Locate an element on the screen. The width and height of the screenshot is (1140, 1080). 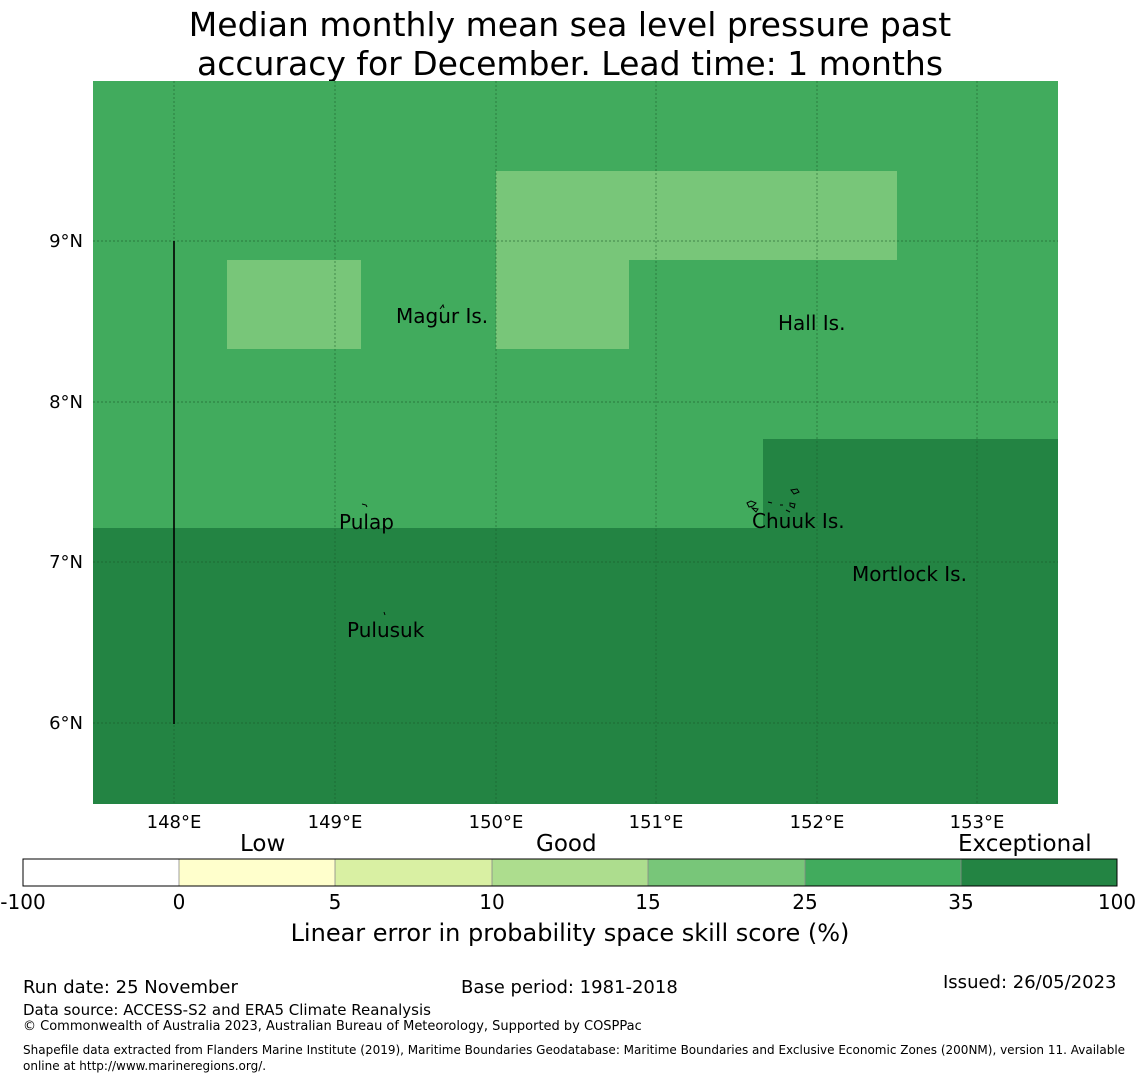
legend-category-good: Good is located at coordinates (566, 844).